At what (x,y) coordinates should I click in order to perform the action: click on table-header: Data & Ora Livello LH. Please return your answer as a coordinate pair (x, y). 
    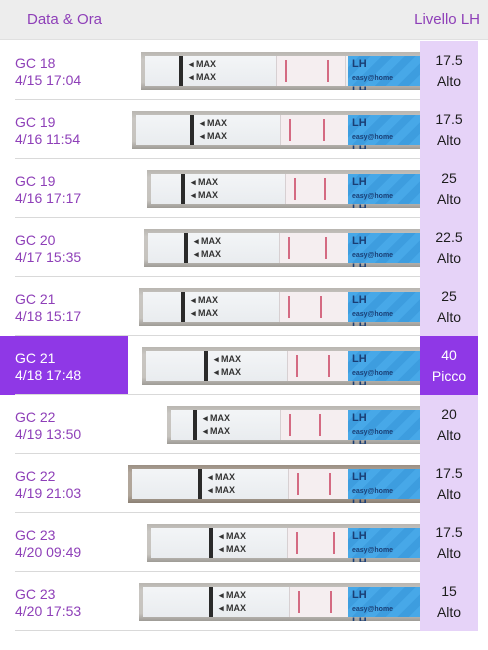
    Looking at the image, I should click on (244, 20).